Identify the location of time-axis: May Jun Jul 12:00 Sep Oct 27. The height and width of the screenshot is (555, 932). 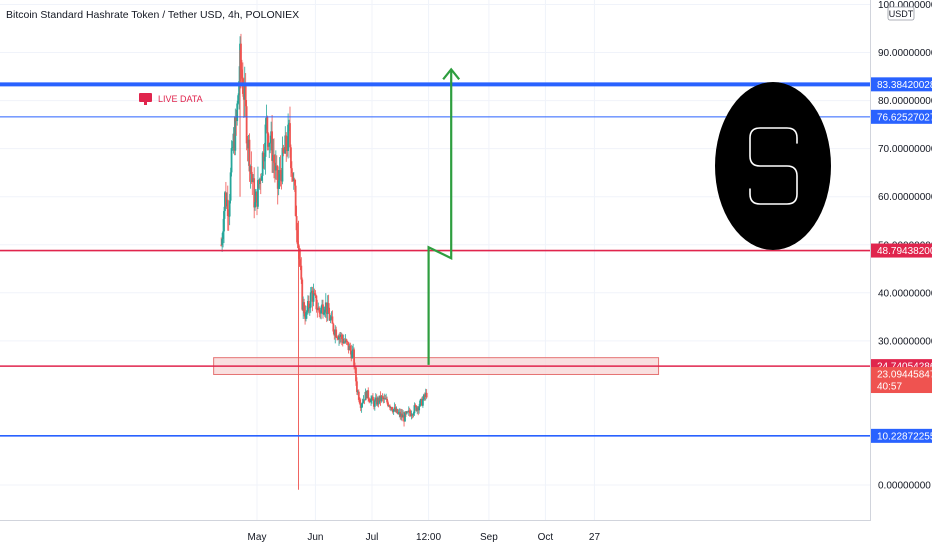
(435, 535).